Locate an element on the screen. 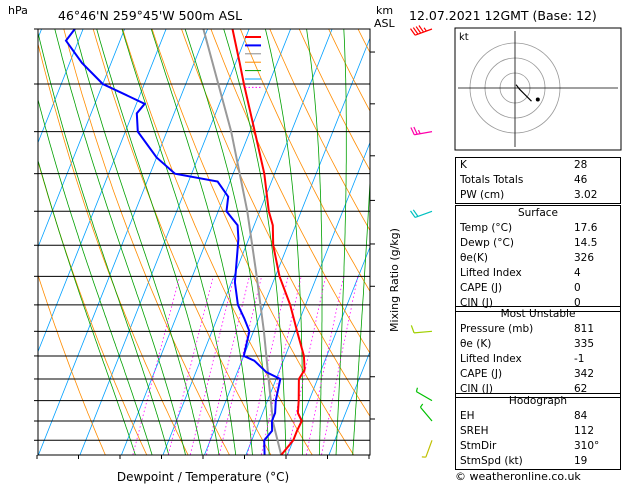  surface-title: Surface is located at coordinates (537, 213).